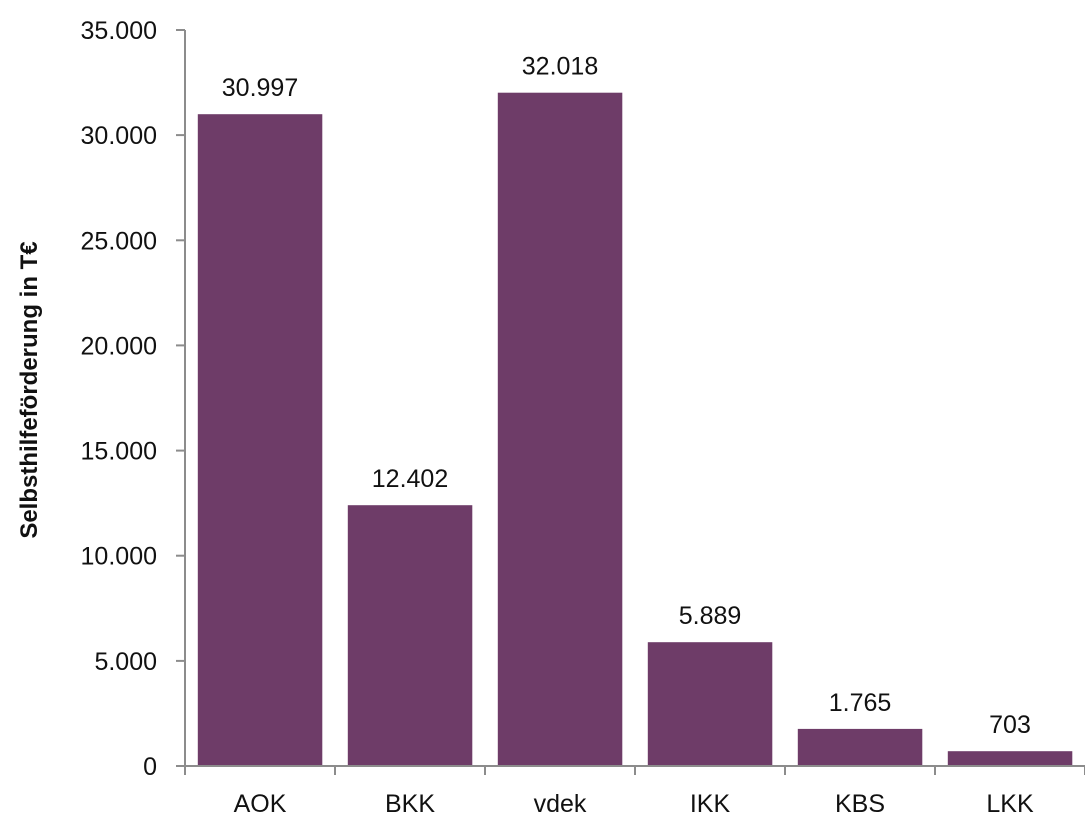 The image size is (1085, 817). I want to click on bar-vdek, so click(560, 429).